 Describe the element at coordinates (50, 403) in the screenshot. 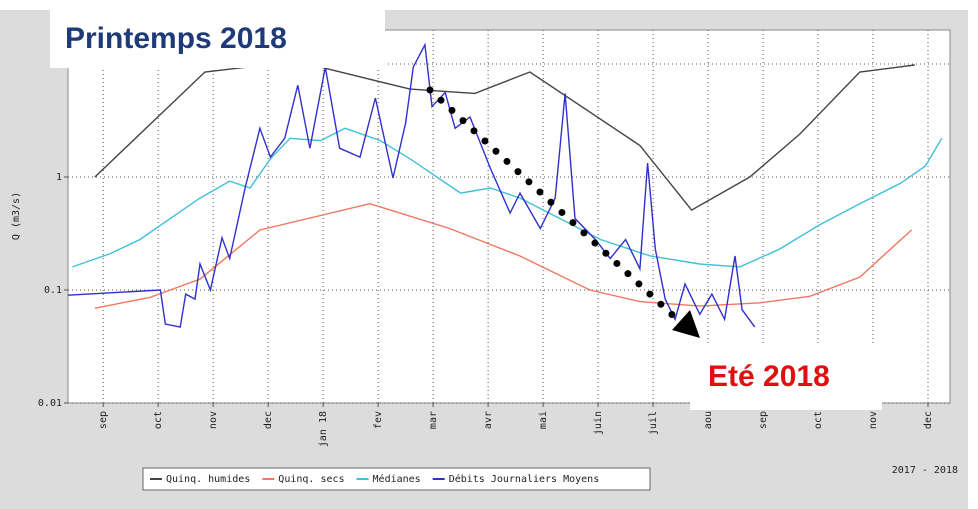

I see `y-tick-label: 0.01` at that location.